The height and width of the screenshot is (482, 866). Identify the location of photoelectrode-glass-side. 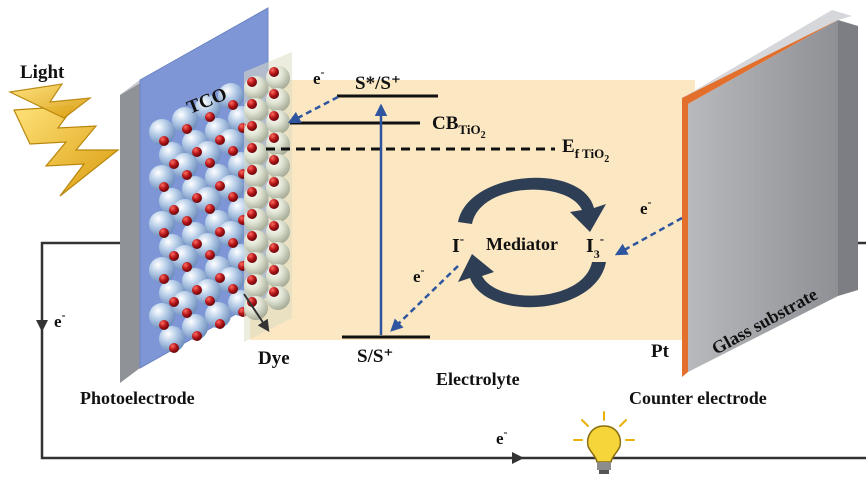
(130, 231).